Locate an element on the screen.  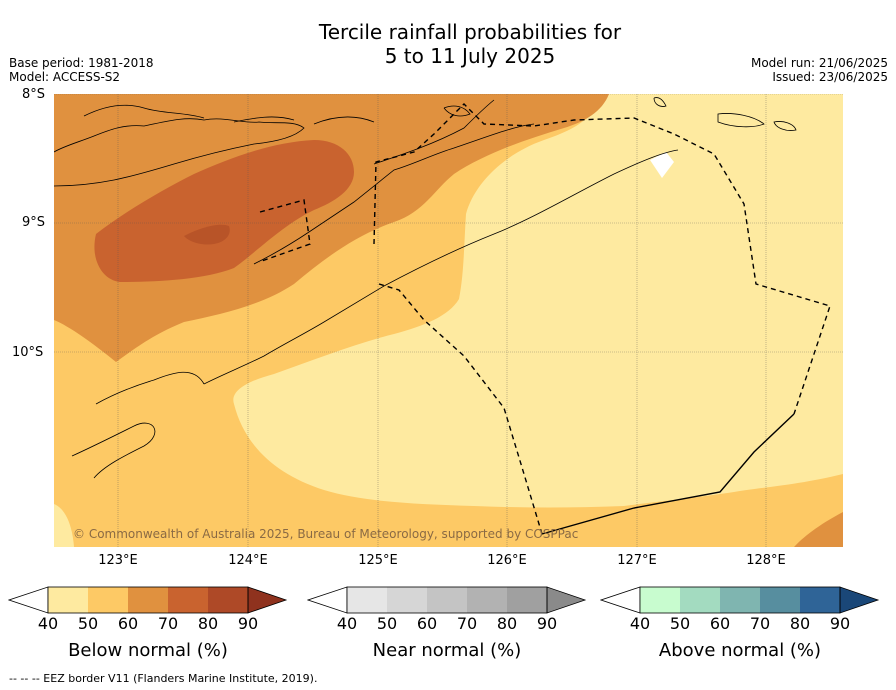
region-below-40-50-corner is located at coordinates (64, 525).